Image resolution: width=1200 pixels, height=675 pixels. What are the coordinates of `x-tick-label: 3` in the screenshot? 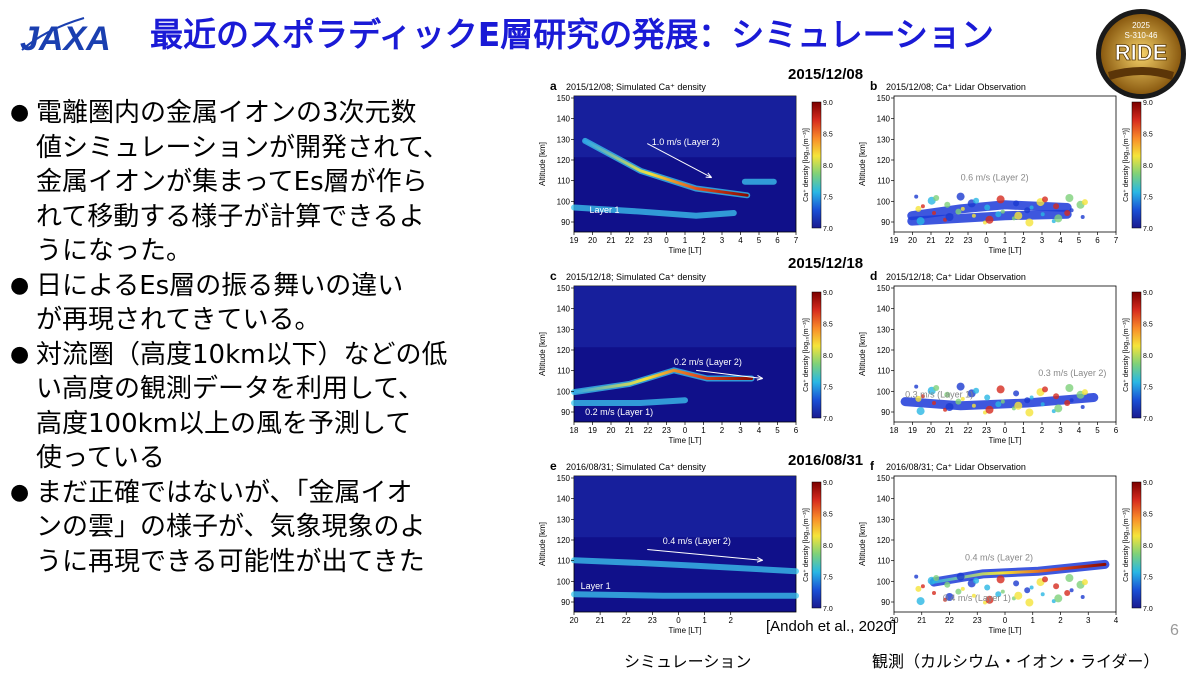 It's located at (1088, 620).